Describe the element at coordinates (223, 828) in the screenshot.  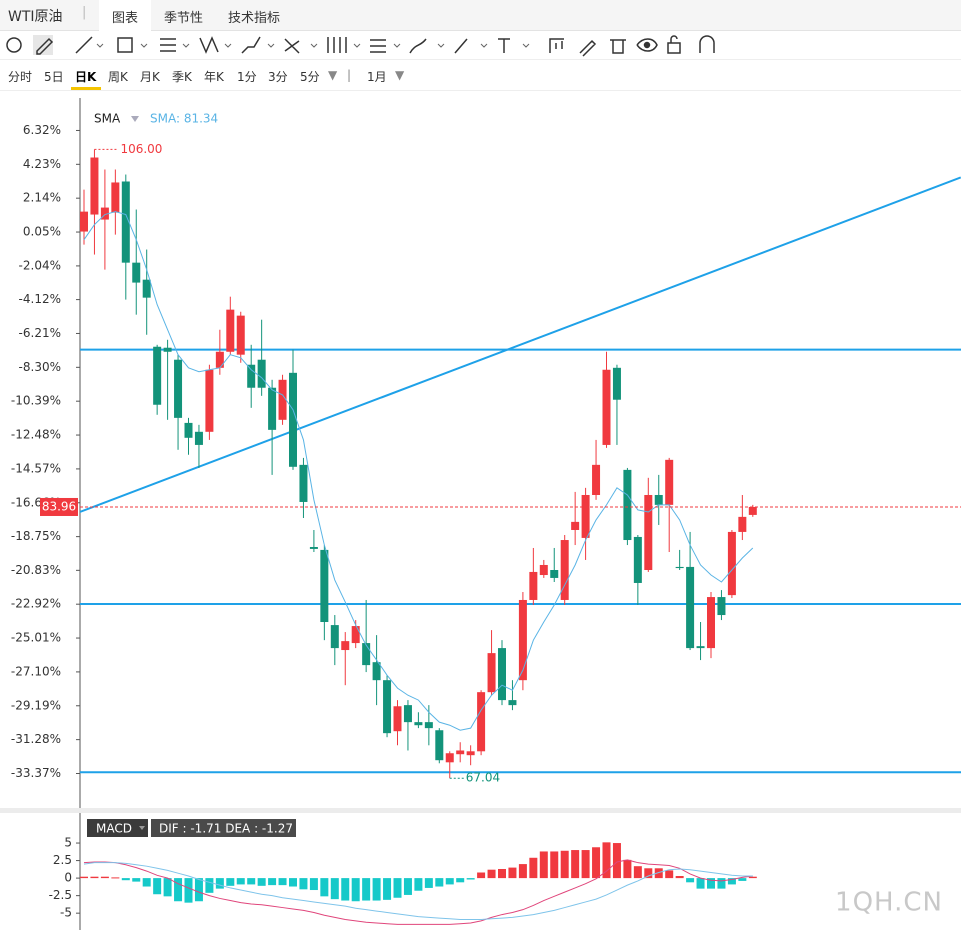
I see `macd-label-box` at that location.